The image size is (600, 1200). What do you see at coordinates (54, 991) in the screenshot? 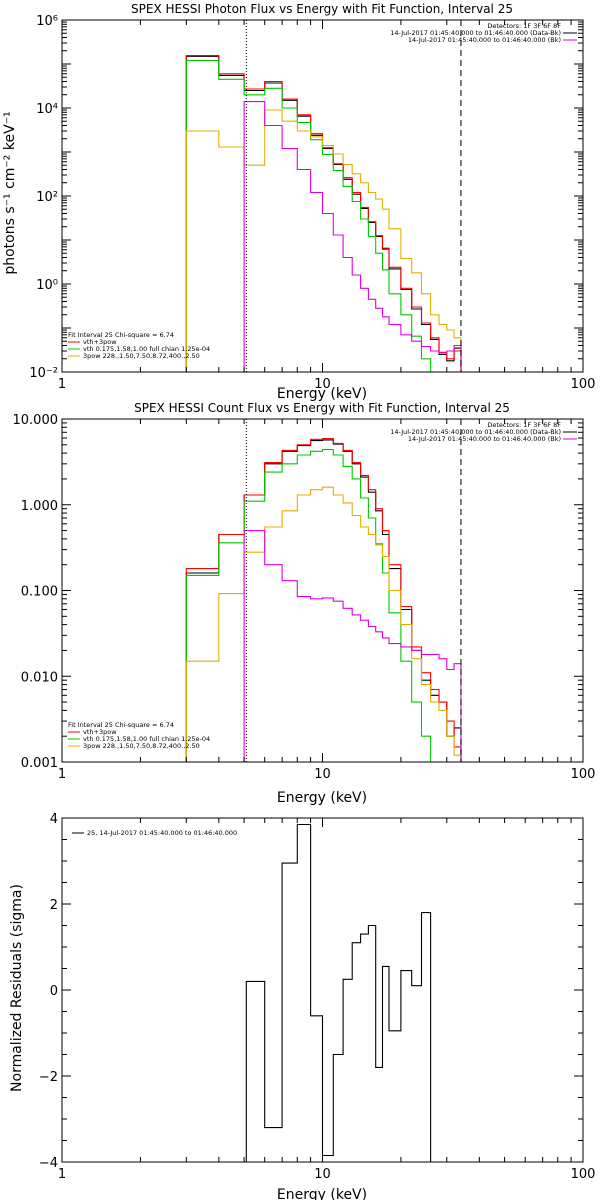
I see `y-tick-label: 0` at bounding box center [54, 991].